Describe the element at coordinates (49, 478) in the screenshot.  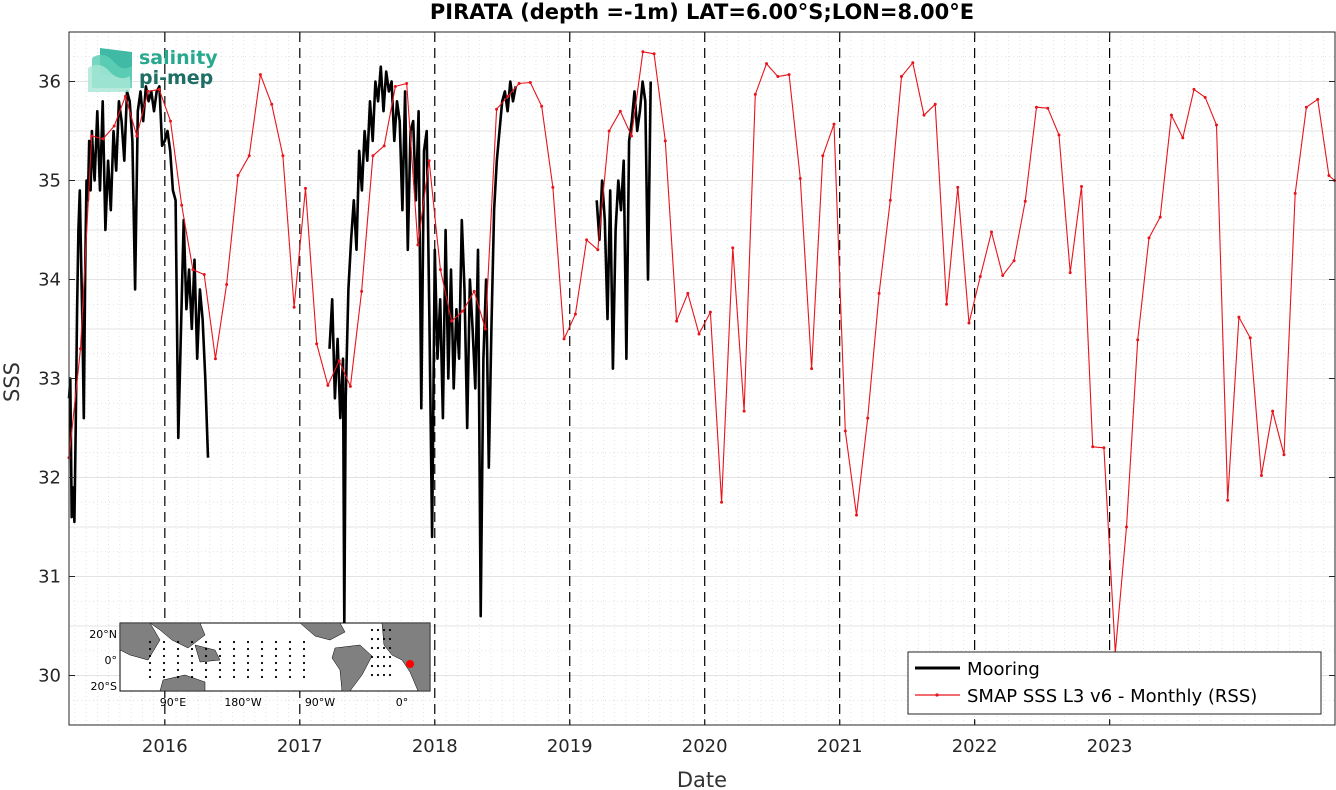
I see `y-tick-label: 32` at that location.